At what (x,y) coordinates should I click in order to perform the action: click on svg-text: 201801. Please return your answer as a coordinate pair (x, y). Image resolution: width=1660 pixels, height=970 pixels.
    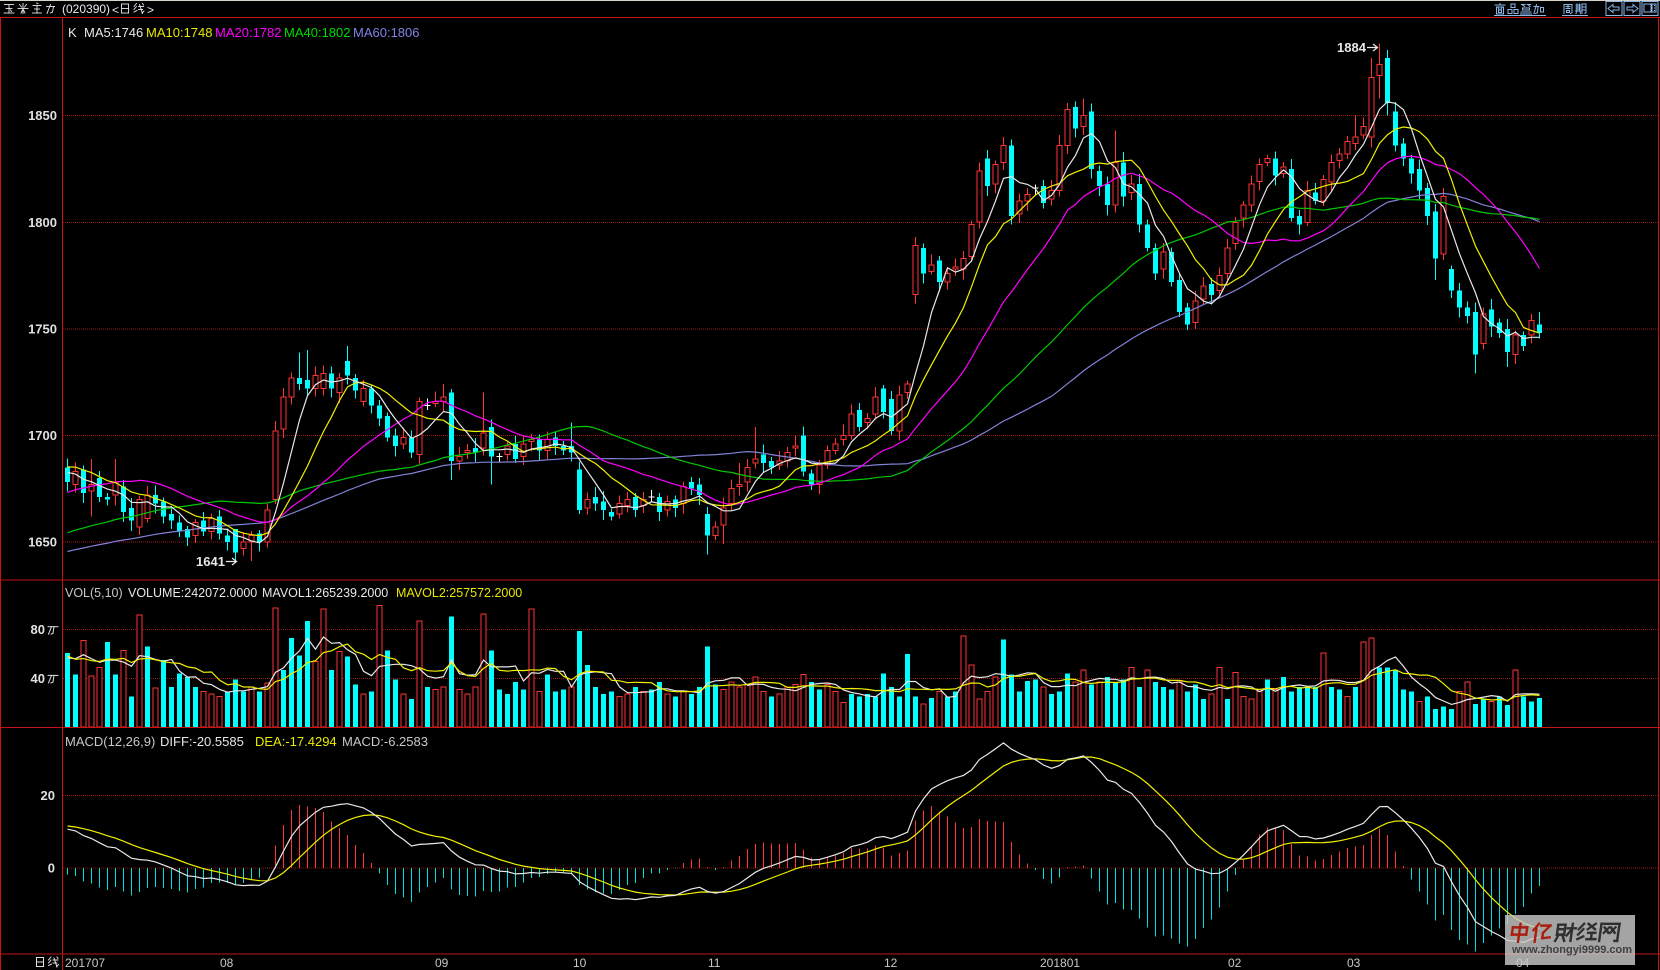
    Looking at the image, I should click on (1060, 963).